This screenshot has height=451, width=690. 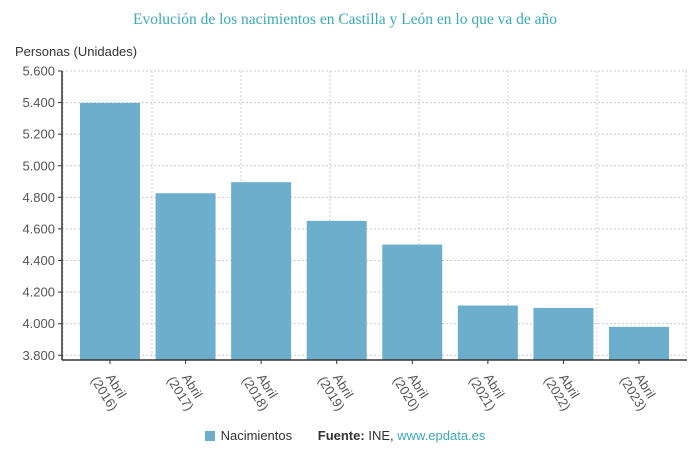 I want to click on y-tick-label: 5.000, so click(x=38, y=165).